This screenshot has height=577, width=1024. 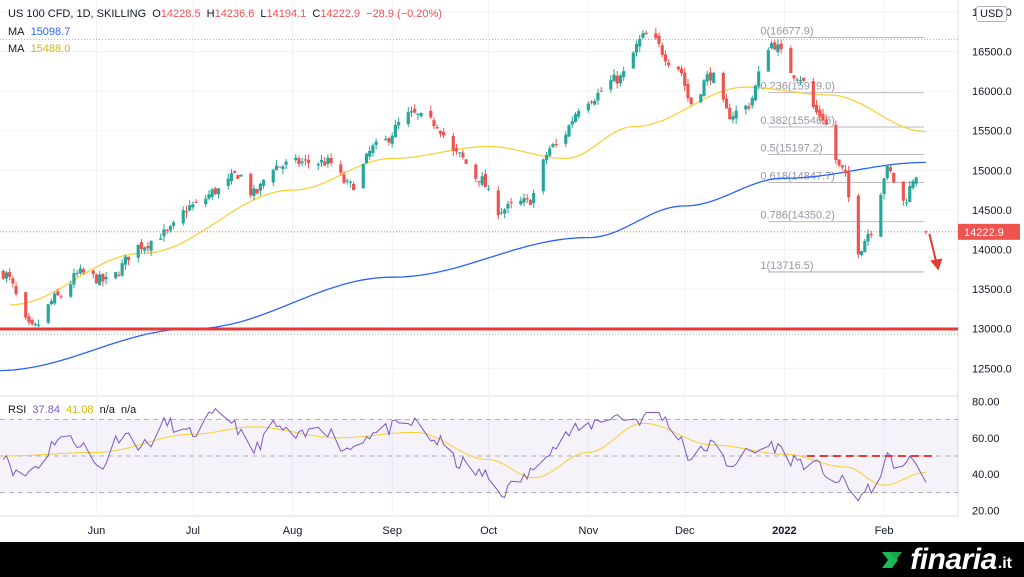 I want to click on price-tick-label: 14500.0, so click(x=992, y=211).